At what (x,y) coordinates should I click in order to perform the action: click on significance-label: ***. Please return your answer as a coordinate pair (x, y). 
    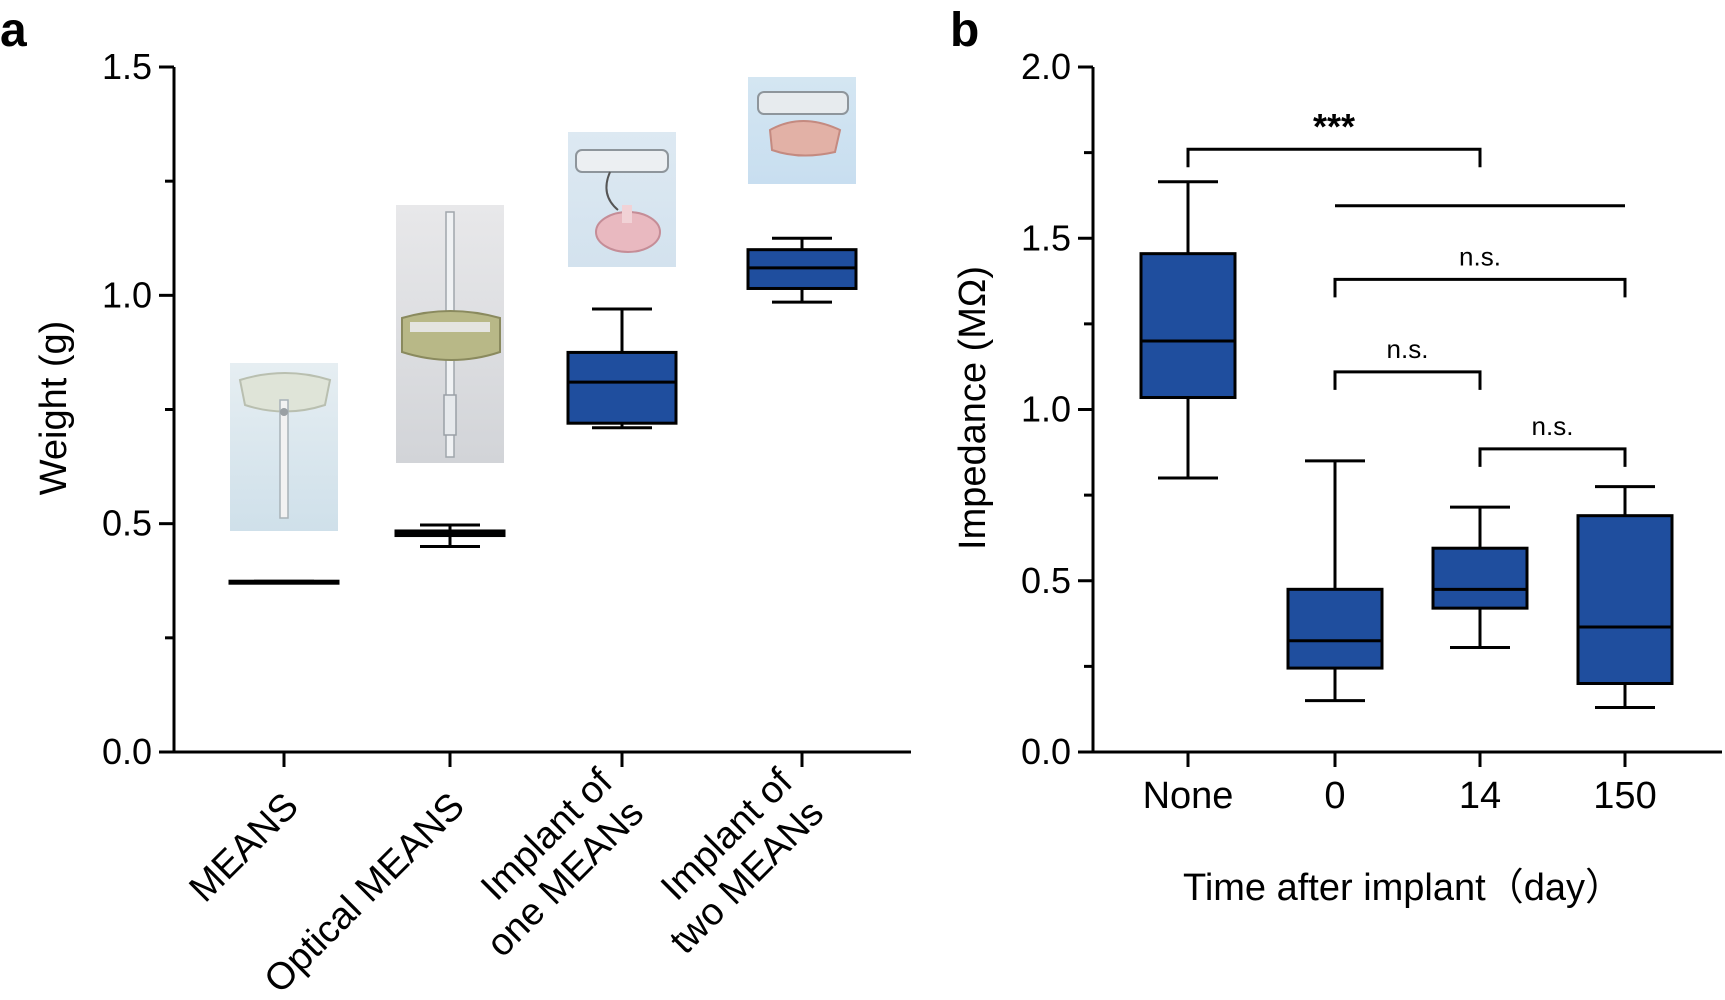
    Looking at the image, I should click on (1334, 126).